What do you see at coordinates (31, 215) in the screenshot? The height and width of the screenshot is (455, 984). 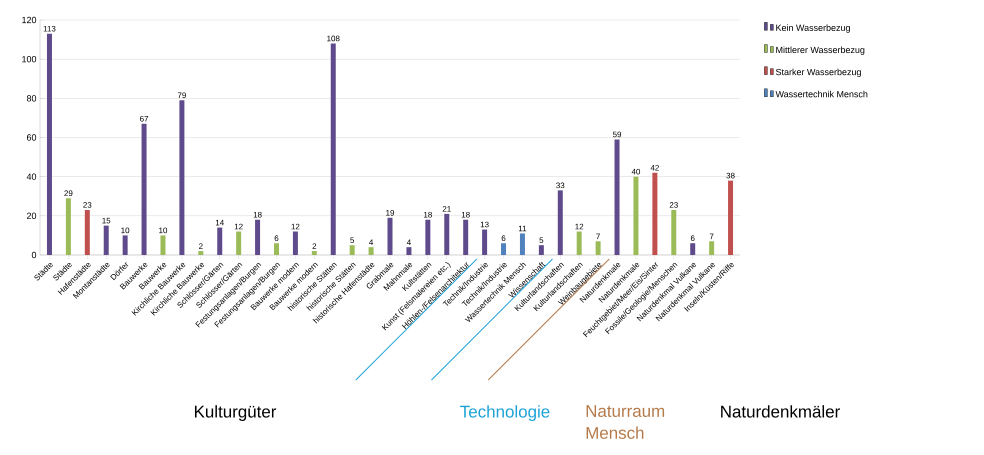 I see `y-tick-label: 20` at bounding box center [31, 215].